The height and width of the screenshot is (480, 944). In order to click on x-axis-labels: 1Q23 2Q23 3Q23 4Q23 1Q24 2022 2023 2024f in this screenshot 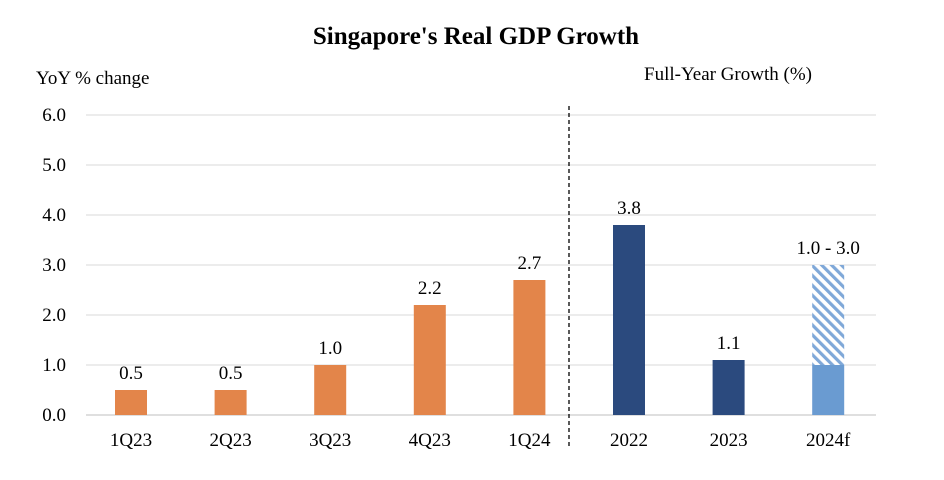, I will do `click(480, 440)`.